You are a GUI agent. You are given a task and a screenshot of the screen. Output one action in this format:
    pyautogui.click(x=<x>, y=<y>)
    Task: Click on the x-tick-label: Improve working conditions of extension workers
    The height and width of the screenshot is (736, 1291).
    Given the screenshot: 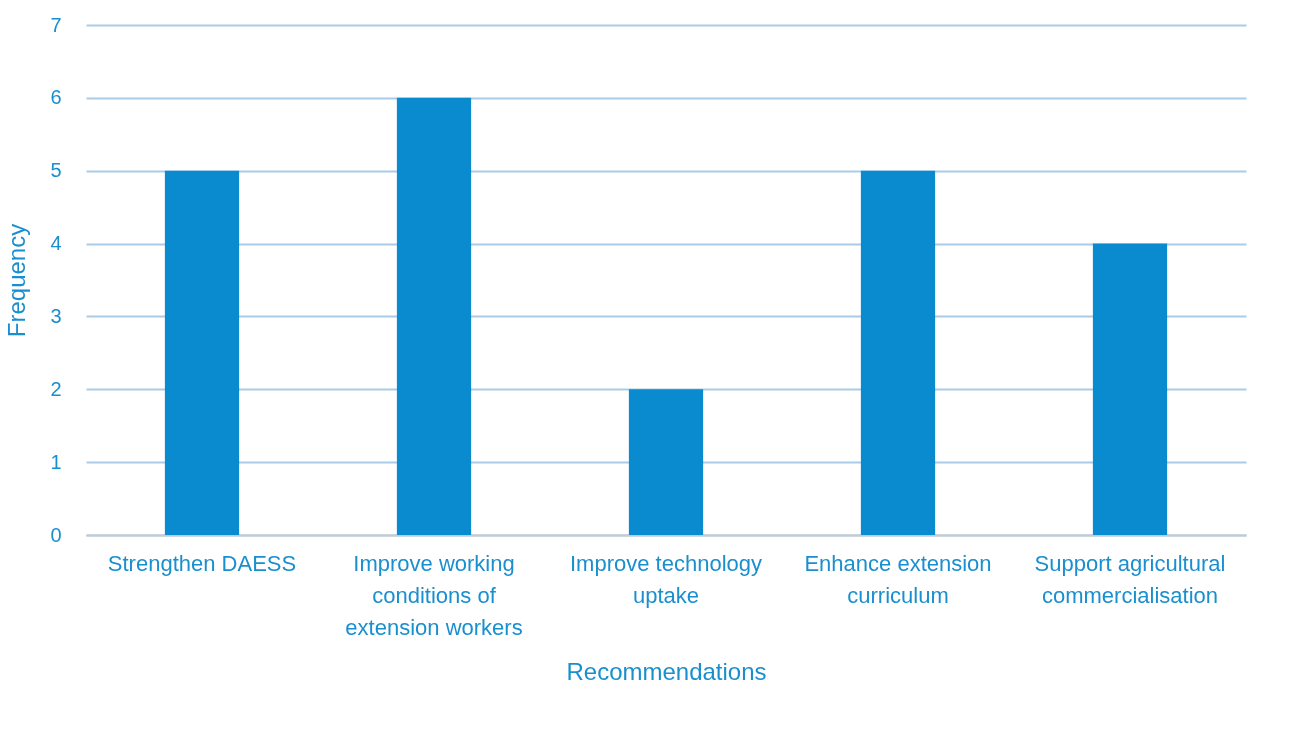 What is the action you would take?
    pyautogui.click(x=434, y=595)
    